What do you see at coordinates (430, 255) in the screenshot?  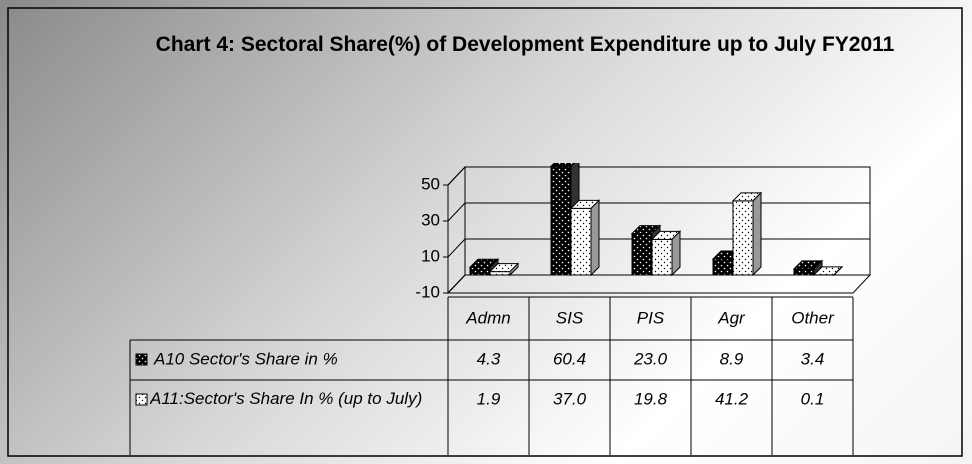 I see `y-tick-label: 10` at bounding box center [430, 255].